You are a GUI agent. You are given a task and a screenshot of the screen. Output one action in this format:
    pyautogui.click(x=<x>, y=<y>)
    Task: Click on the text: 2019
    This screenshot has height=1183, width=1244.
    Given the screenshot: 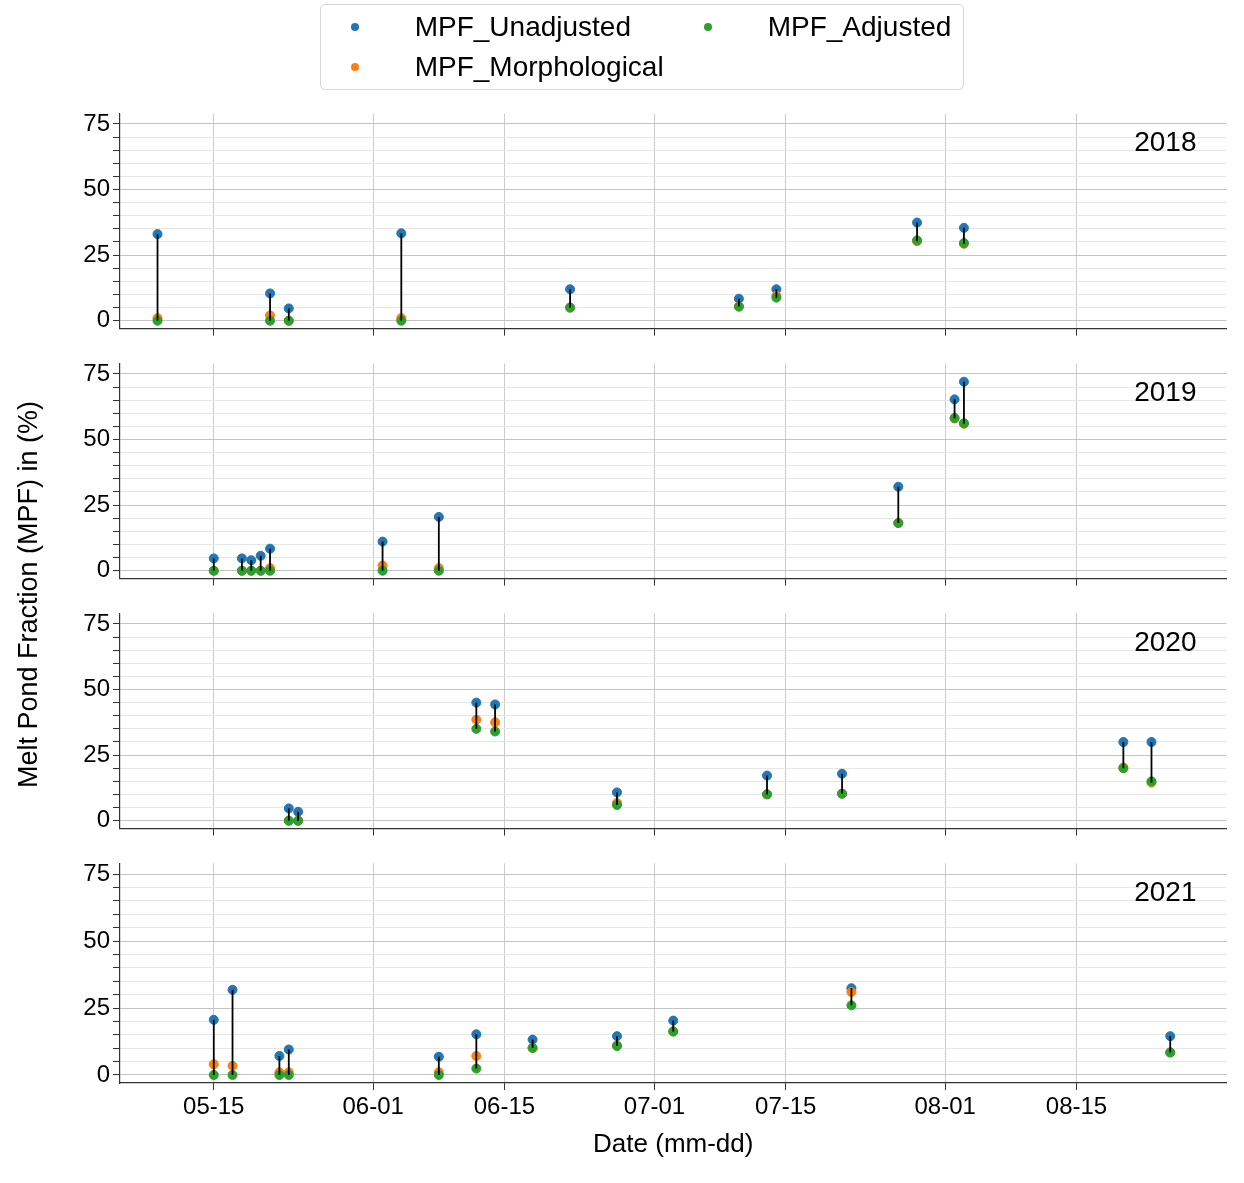 What is the action you would take?
    pyautogui.click(x=1165, y=392)
    